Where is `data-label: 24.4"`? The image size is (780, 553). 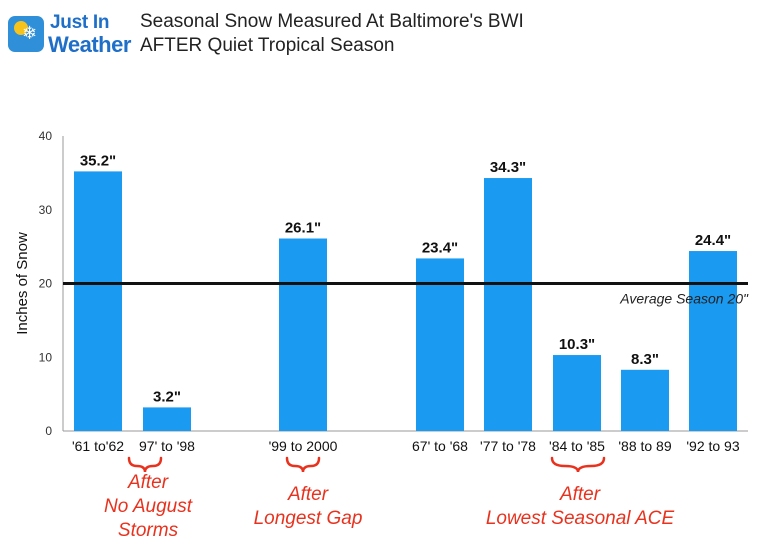 data-label: 24.4" is located at coordinates (713, 240).